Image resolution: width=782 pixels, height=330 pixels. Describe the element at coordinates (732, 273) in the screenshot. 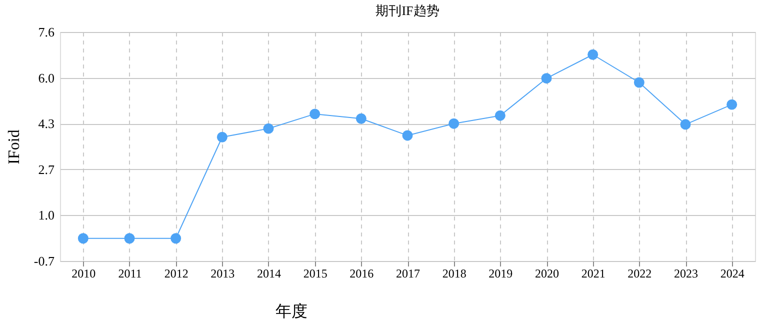

I see `x-tick-label: 2024` at that location.